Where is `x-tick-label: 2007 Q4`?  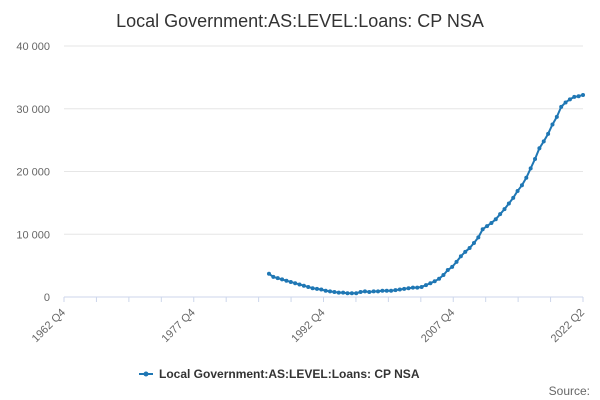
x-tick-label: 2007 Q4 is located at coordinates (438, 326).